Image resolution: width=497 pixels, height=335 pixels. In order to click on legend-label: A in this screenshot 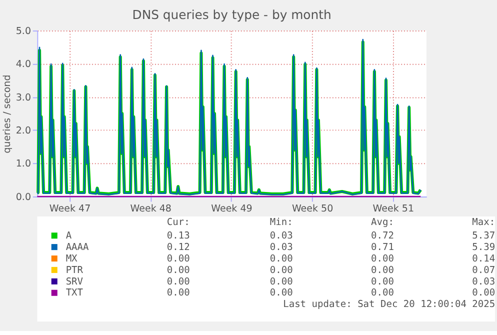, I will do `click(69, 236)`.